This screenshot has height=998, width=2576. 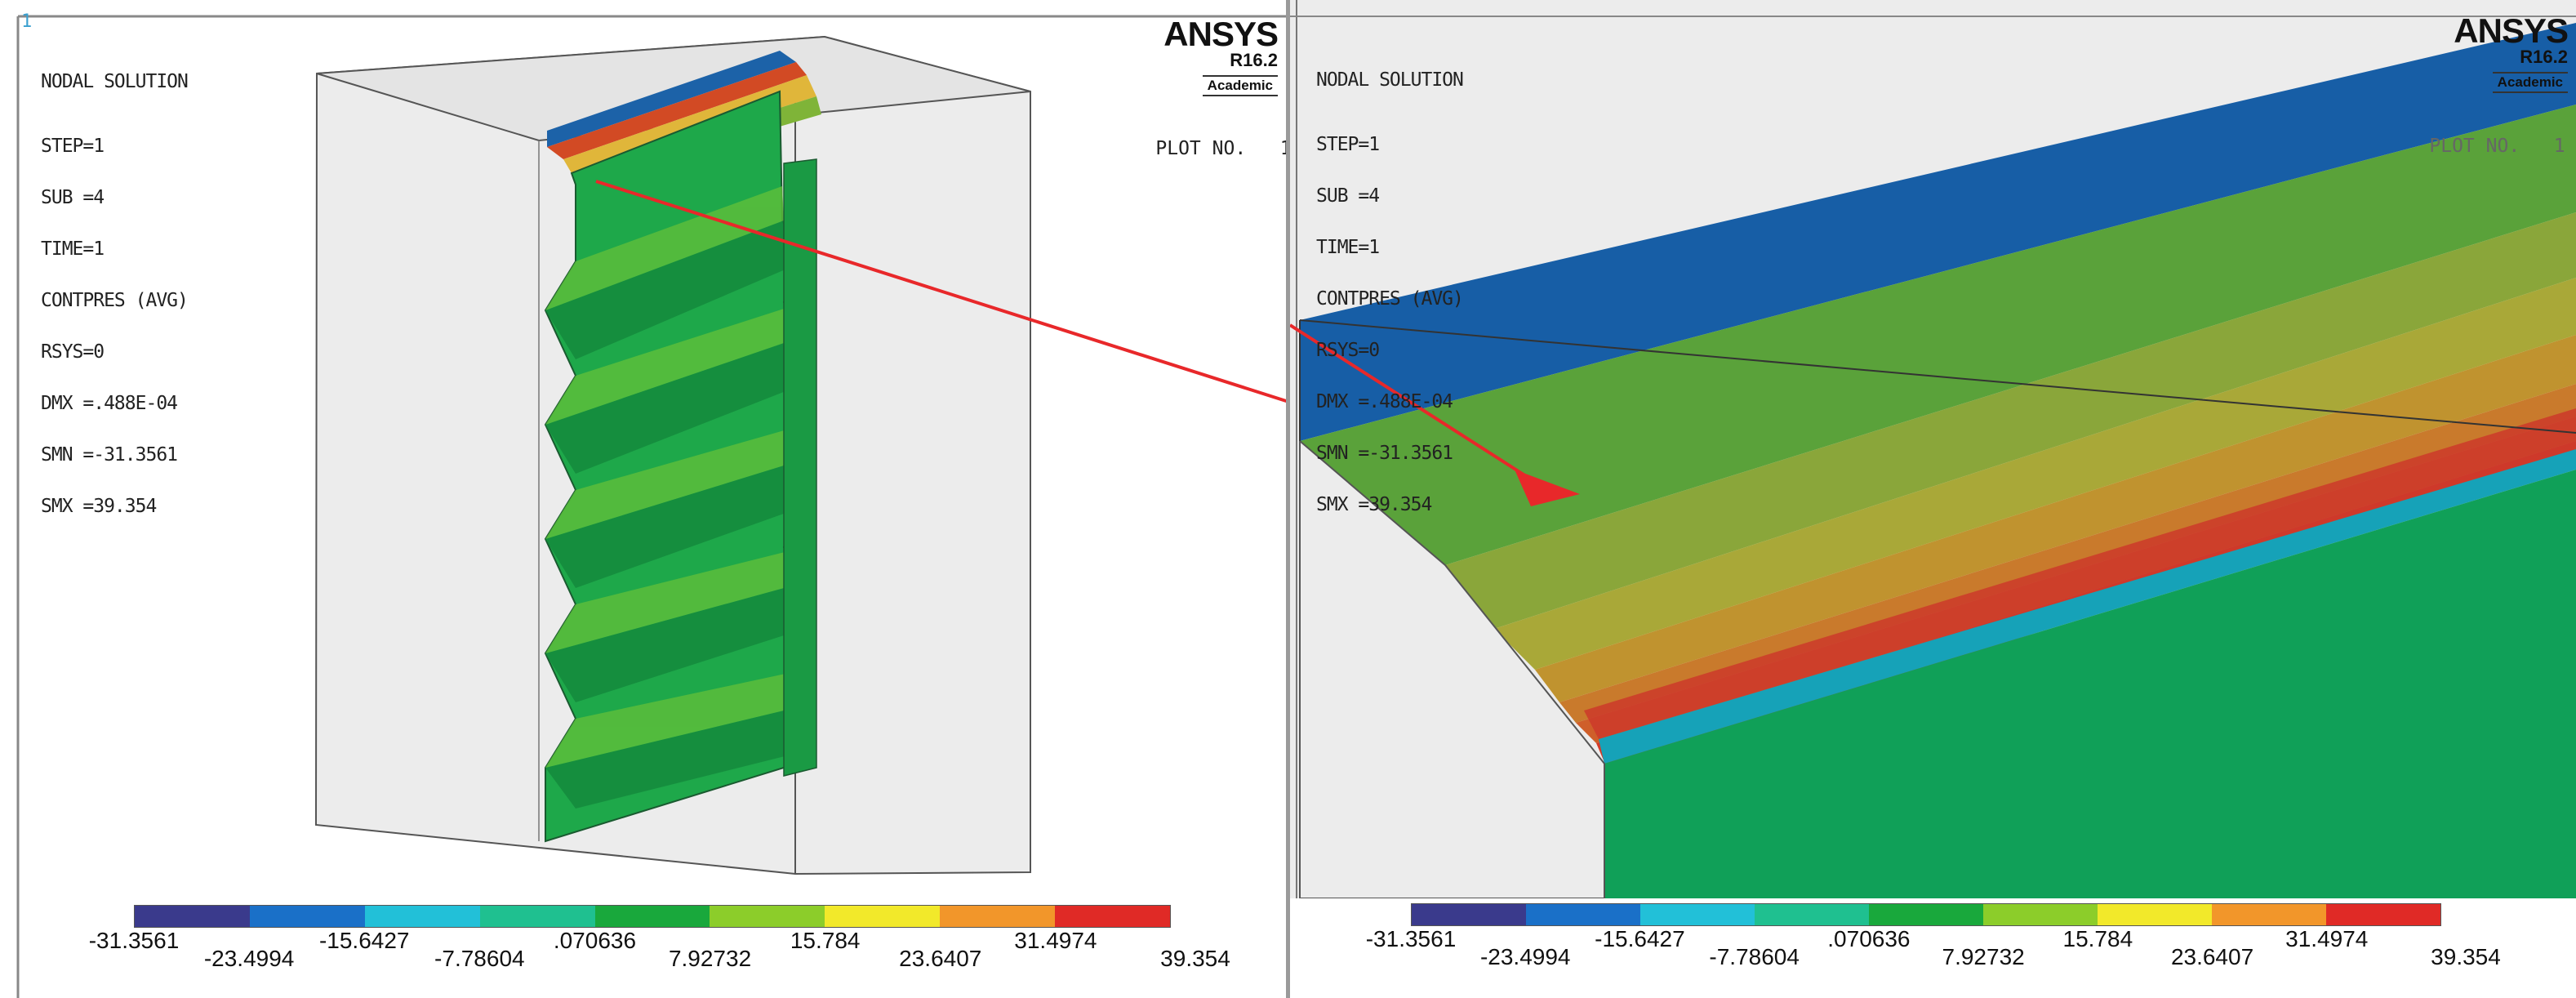 What do you see at coordinates (27, 21) in the screenshot?
I see `window-number: 1` at bounding box center [27, 21].